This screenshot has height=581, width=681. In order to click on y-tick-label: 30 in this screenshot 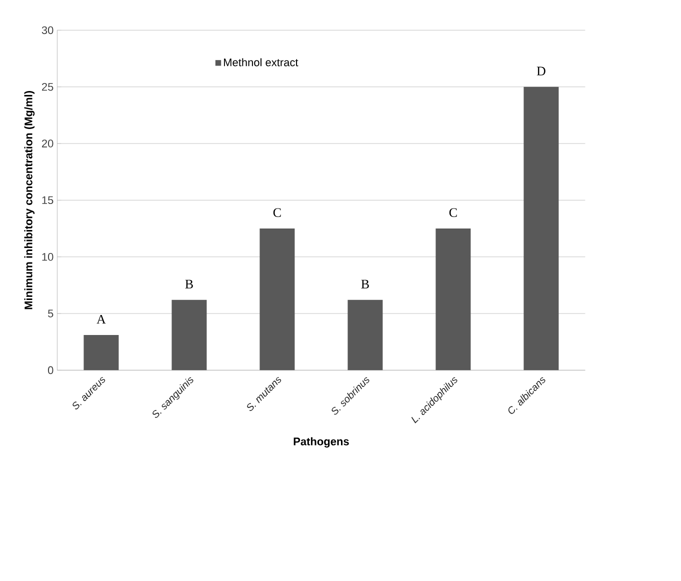, I will do `click(48, 30)`.